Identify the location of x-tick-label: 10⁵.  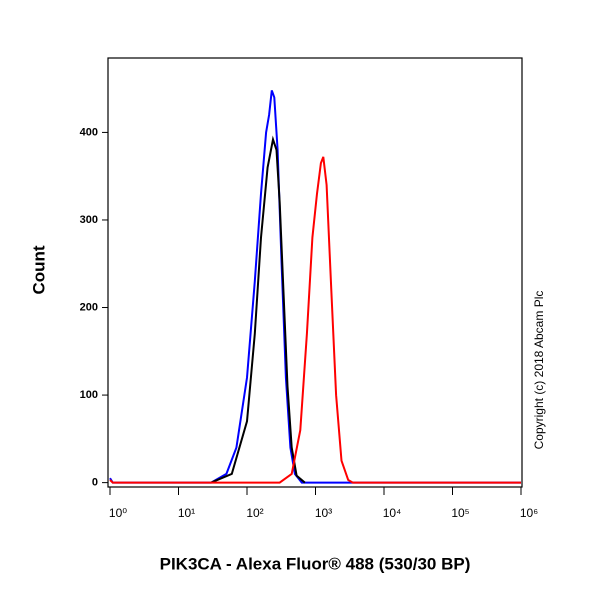
(460, 513).